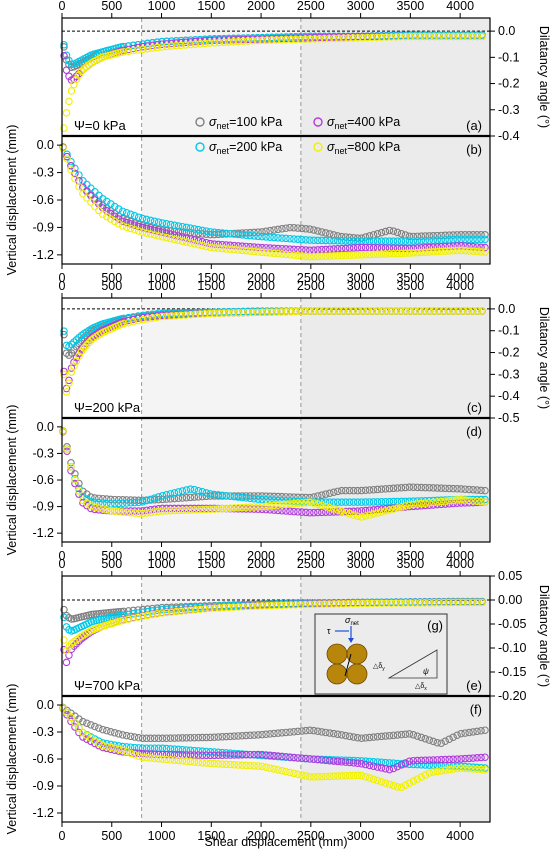 Image resolution: width=550 pixels, height=852 pixels. What do you see at coordinates (474, 431) in the screenshot?
I see `panel-label: (d)` at bounding box center [474, 431].